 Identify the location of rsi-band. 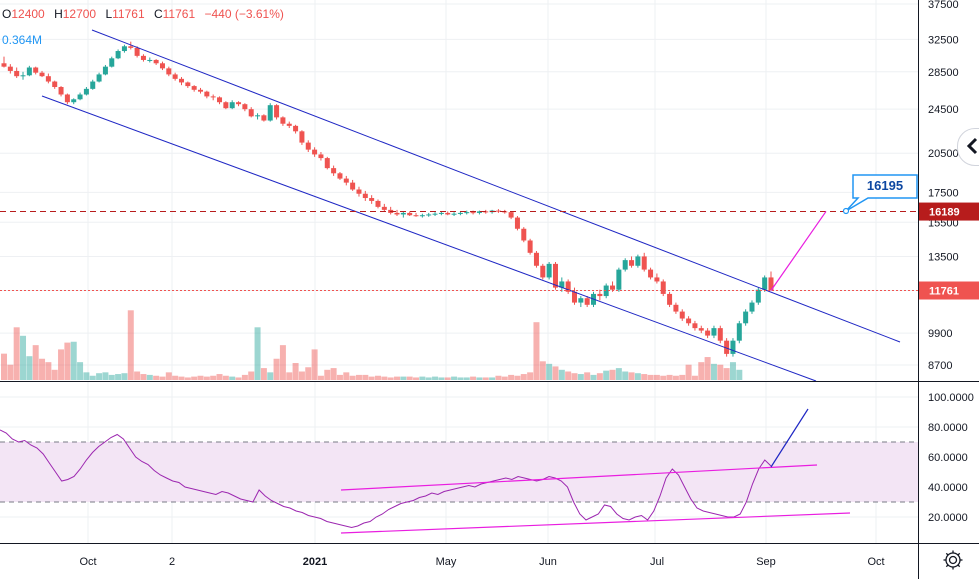
(459, 472).